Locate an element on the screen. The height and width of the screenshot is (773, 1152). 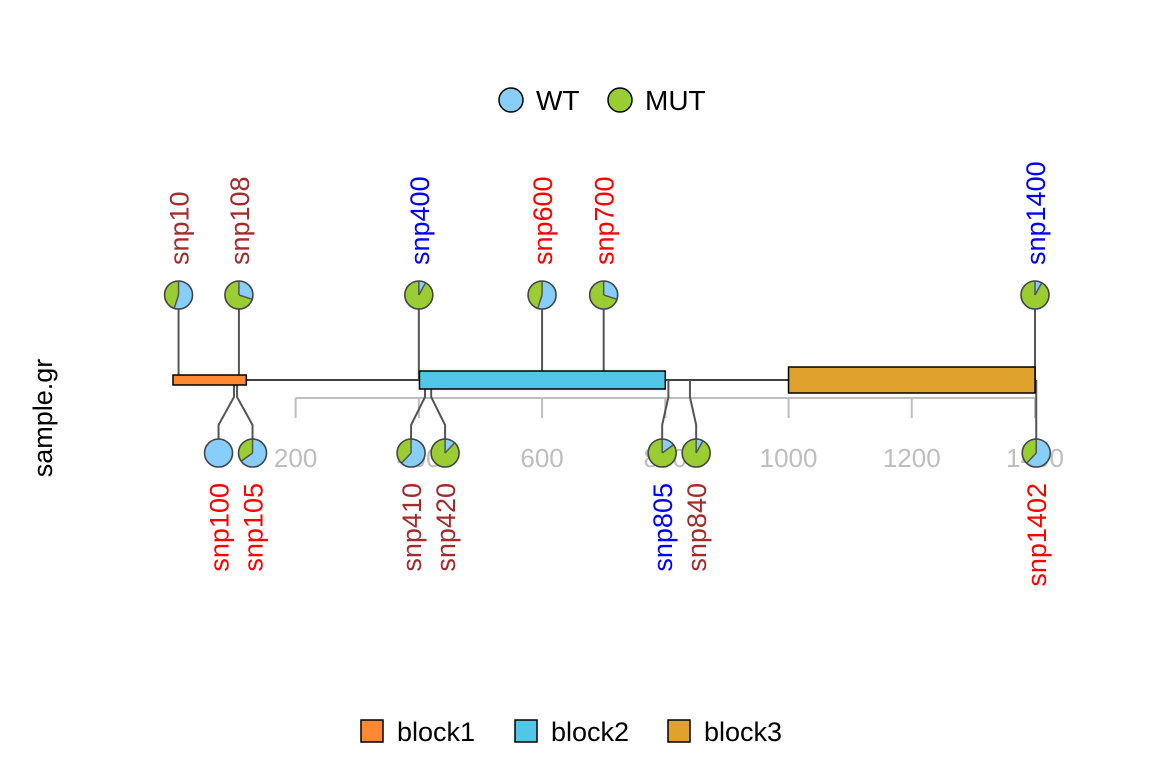
snp-label-snp100: snp100 is located at coordinates (220, 527).